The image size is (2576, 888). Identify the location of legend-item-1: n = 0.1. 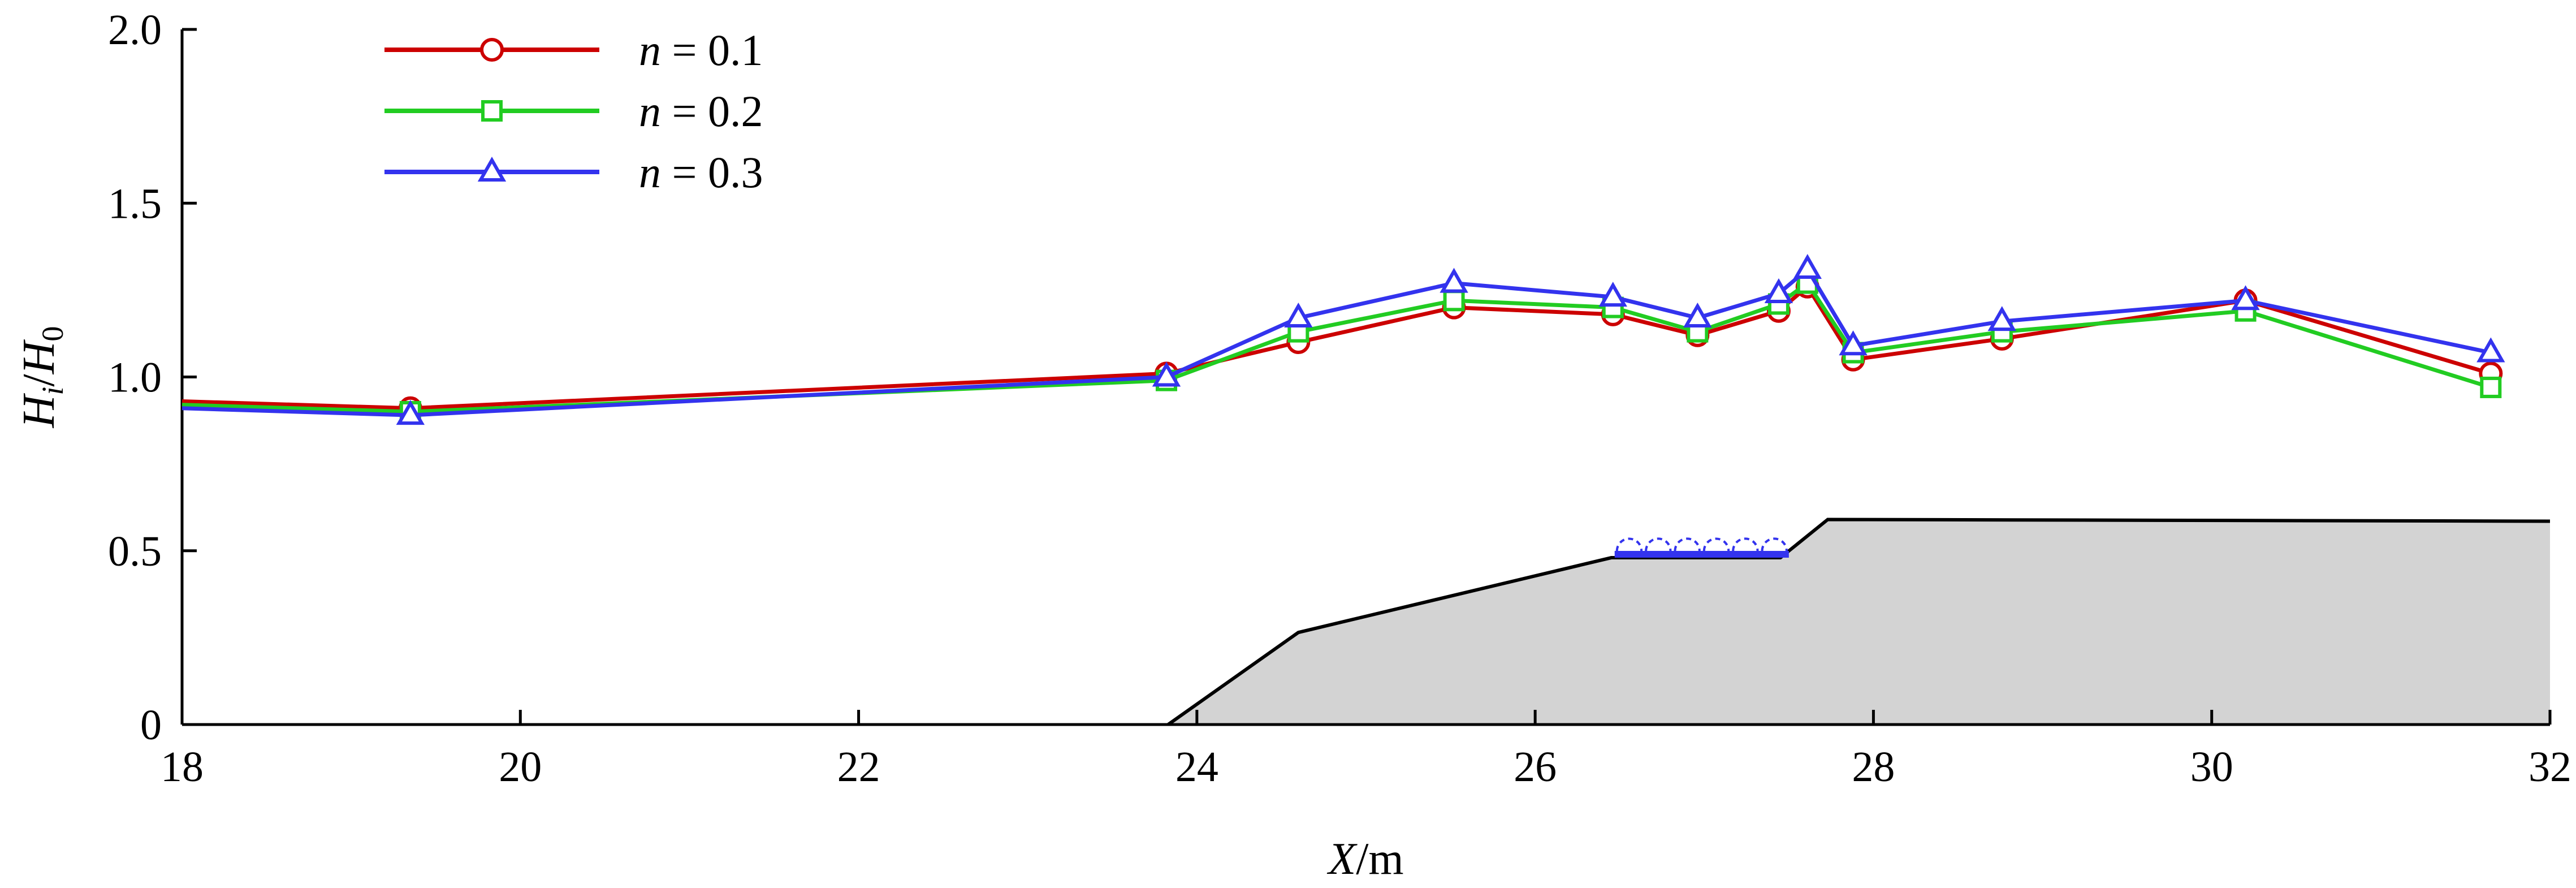
(573, 50).